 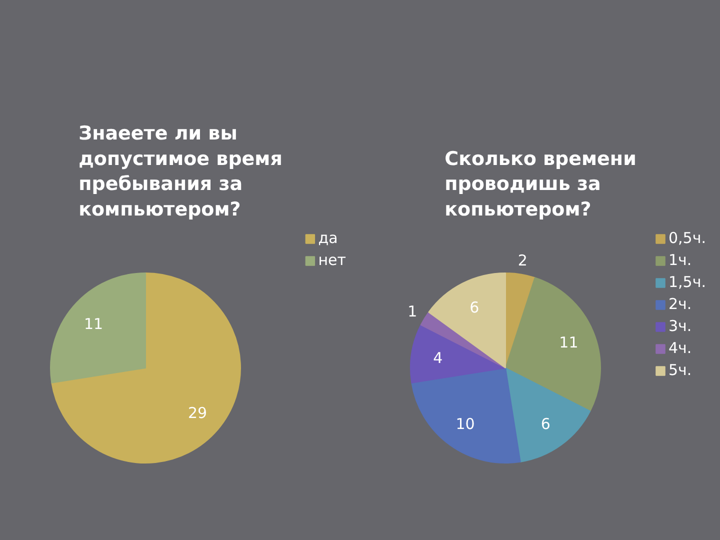 What do you see at coordinates (680, 304) in the screenshot?
I see `legend-label: 2ч.` at bounding box center [680, 304].